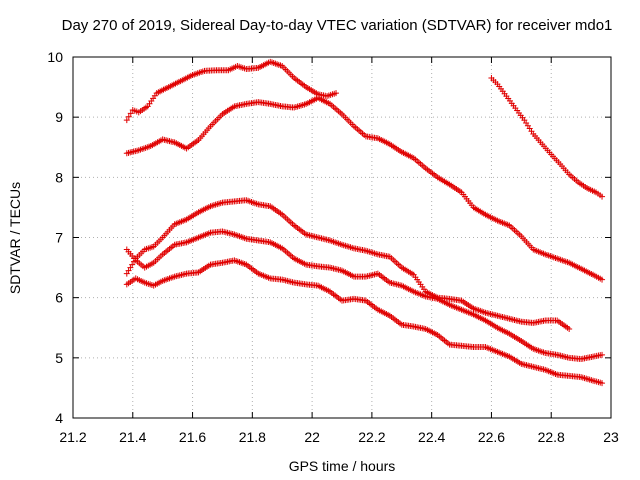 This screenshot has height=480, width=640. What do you see at coordinates (491, 437) in the screenshot?
I see `x-tick-label: 22.6` at bounding box center [491, 437].